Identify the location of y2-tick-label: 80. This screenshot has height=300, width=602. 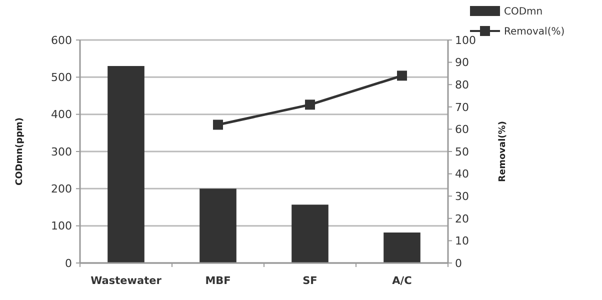
(462, 85).